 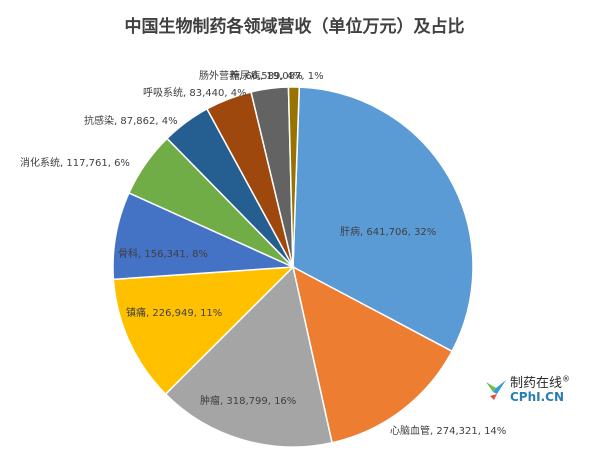 What do you see at coordinates (496, 390) in the screenshot?
I see `cphi-logo-icon` at bounding box center [496, 390].